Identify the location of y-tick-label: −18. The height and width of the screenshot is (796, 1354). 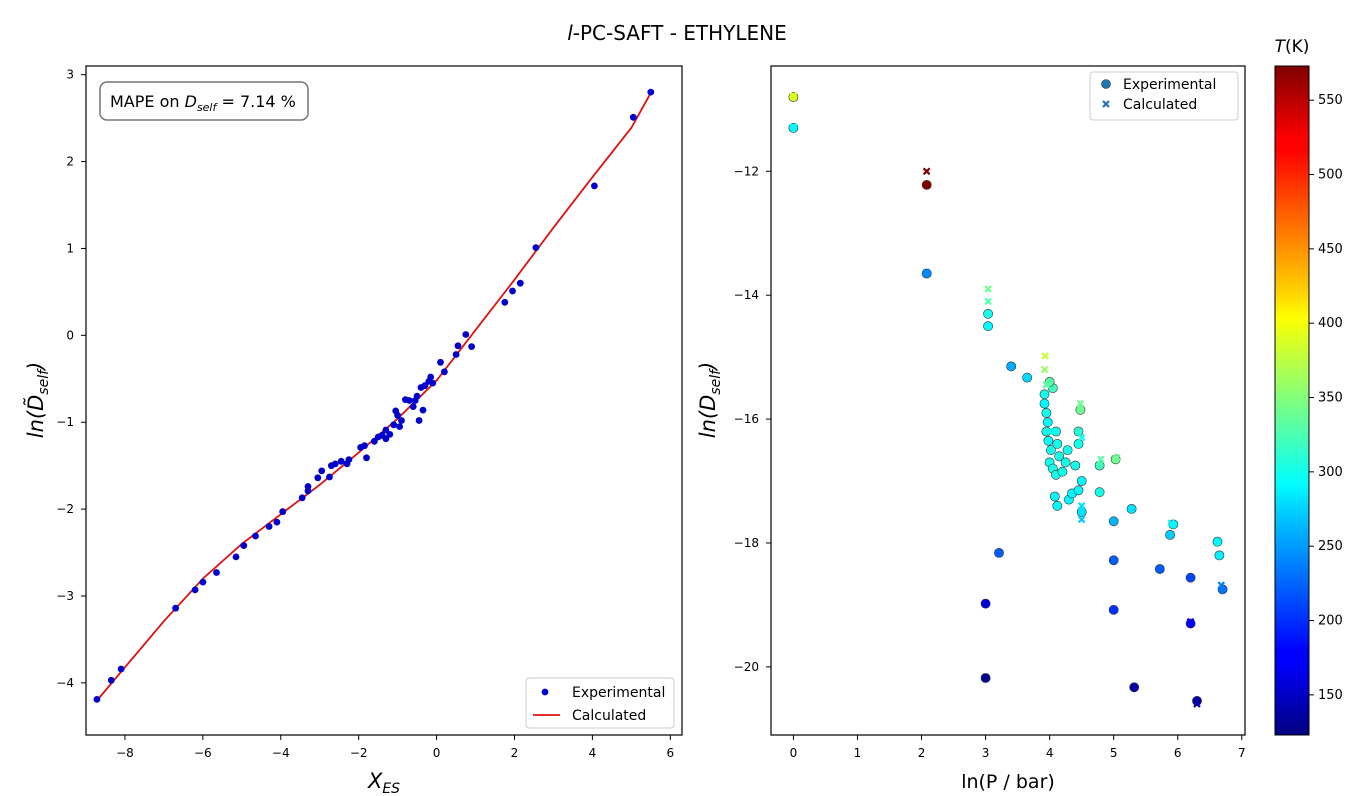
(746, 543).